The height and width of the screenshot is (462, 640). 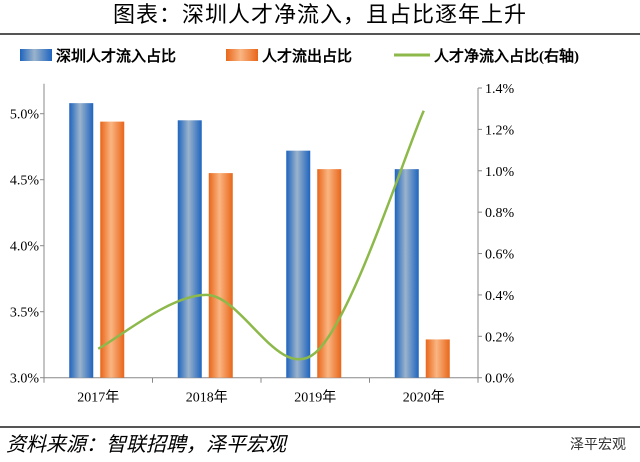 What do you see at coordinates (25, 115) in the screenshot?
I see `left-tick-label: 5.0%` at bounding box center [25, 115].